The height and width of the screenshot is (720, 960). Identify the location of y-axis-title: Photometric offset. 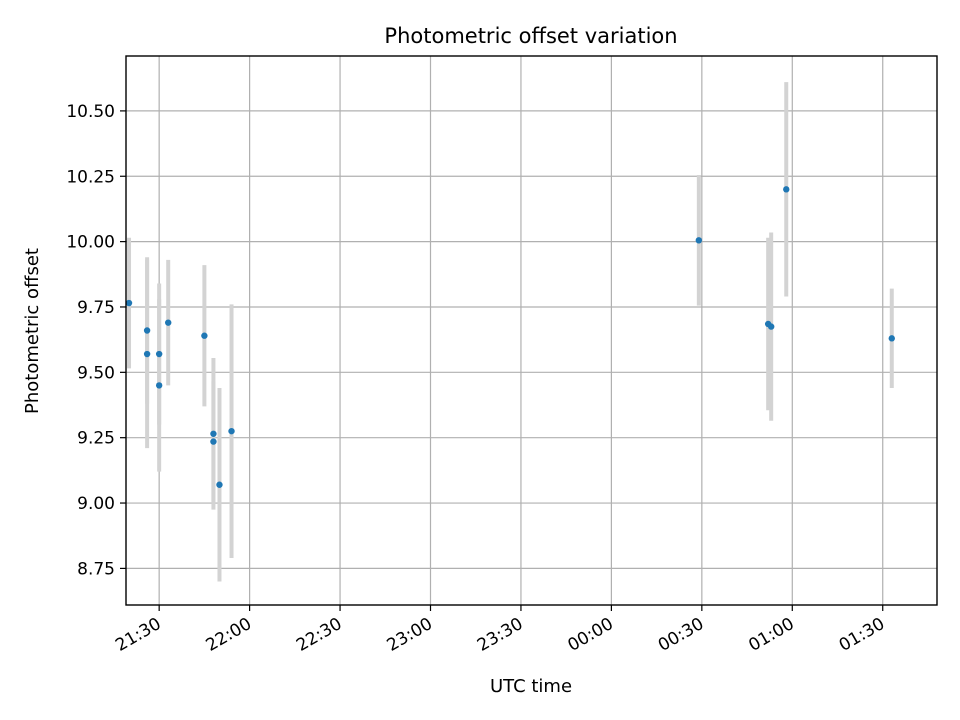
(32, 331).